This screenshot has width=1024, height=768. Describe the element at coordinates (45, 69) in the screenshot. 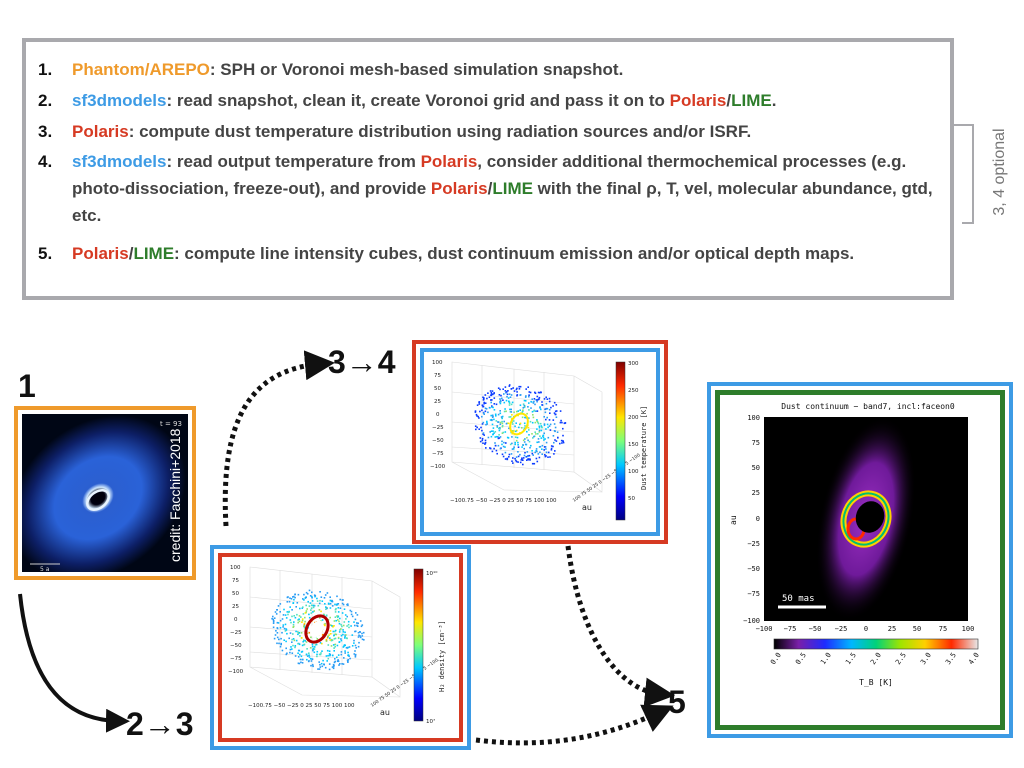

I see `step-number: 1.` at that location.